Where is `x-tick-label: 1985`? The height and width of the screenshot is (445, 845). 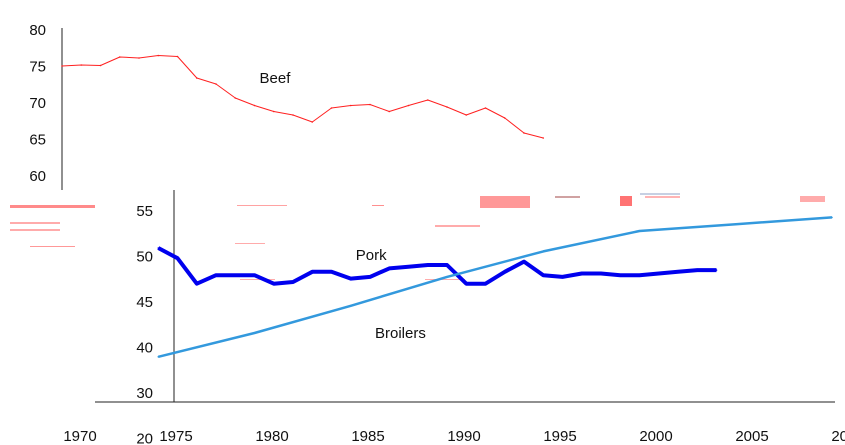
x-tick-label: 1985 is located at coordinates (367, 436).